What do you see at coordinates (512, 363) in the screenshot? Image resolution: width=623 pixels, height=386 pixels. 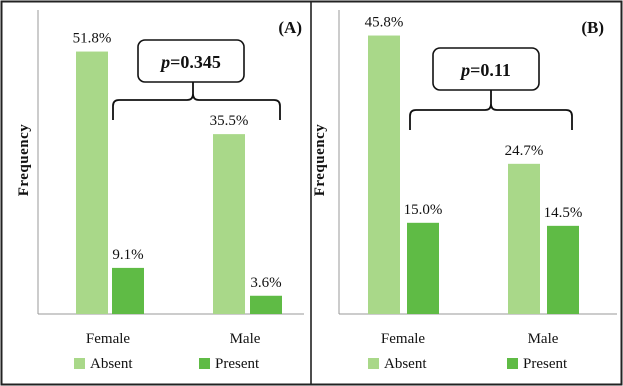 I see `panel-b-legend-swatch-present` at bounding box center [512, 363].